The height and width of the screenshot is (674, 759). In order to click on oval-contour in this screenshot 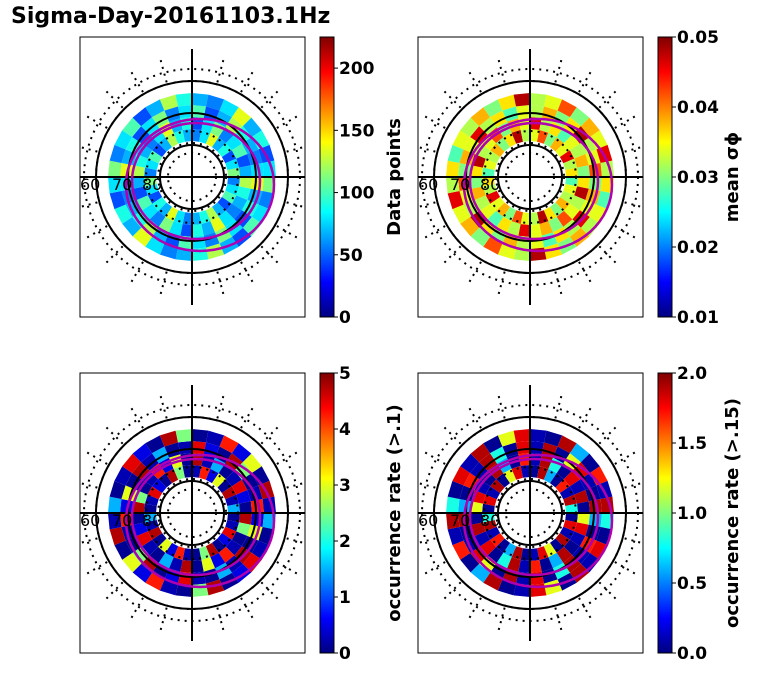, I will do `click(196, 517)`.